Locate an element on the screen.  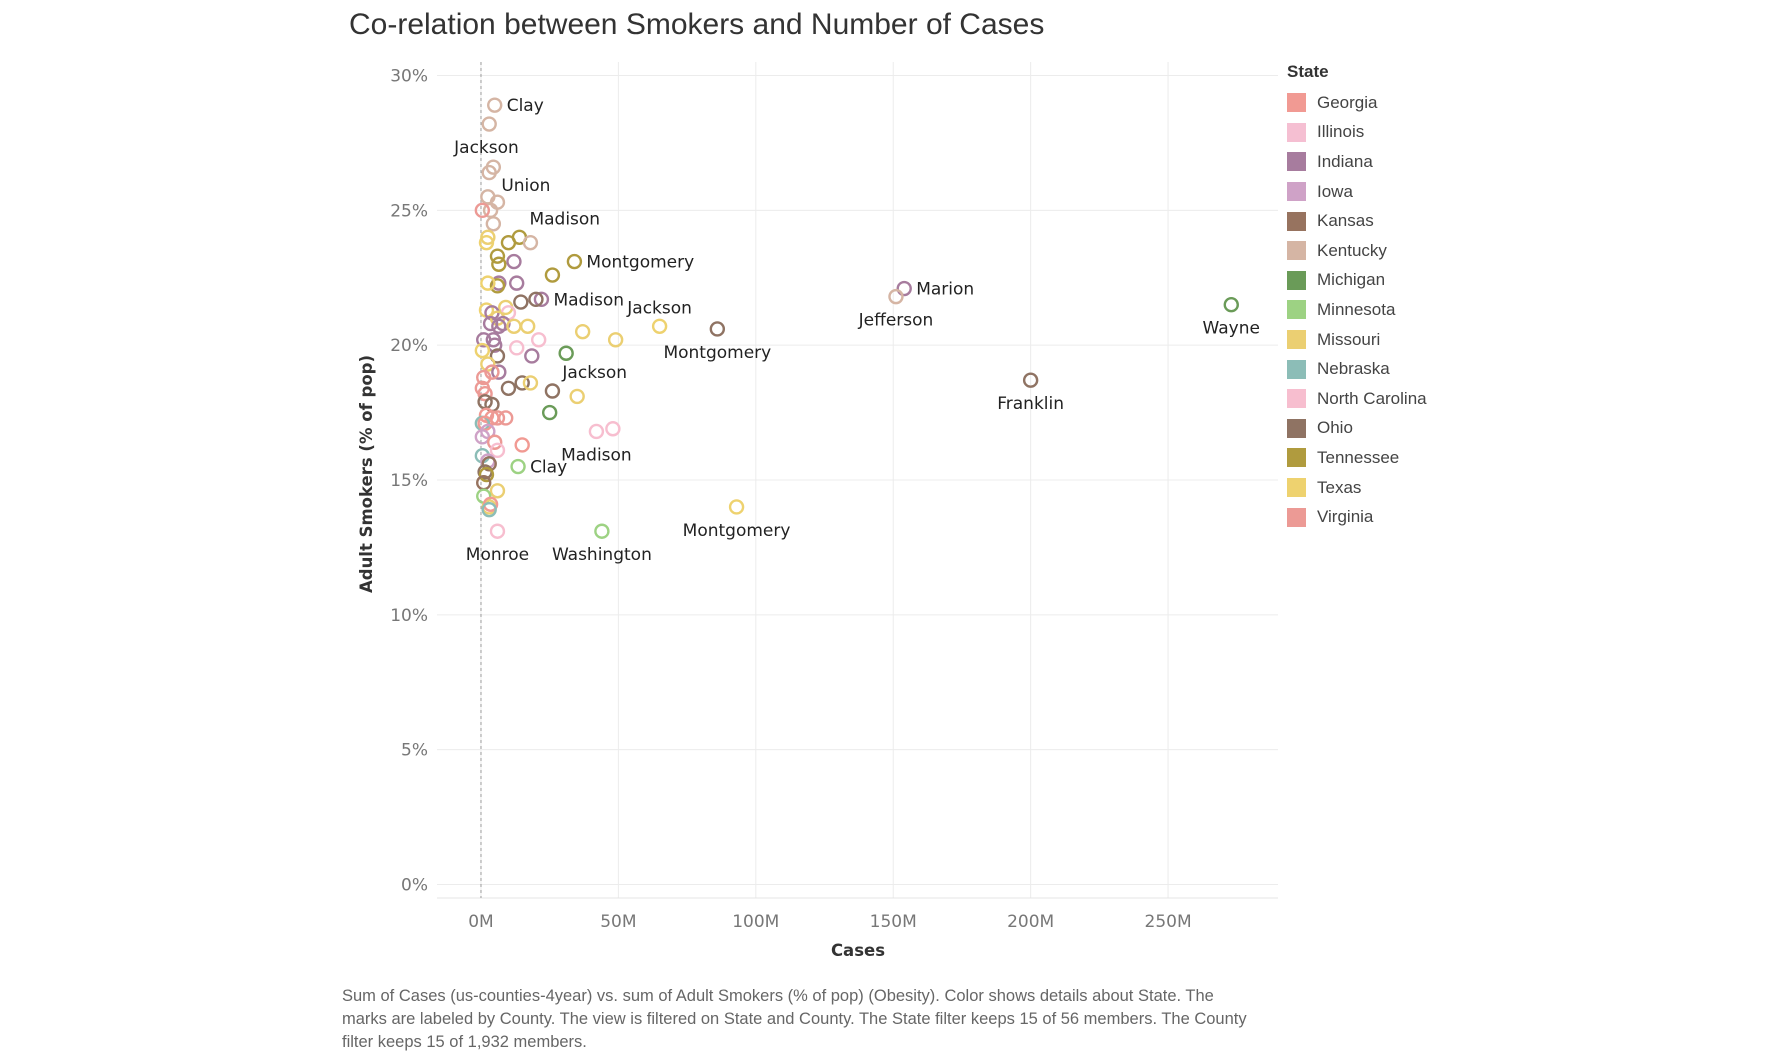
legend-item: North Carolina is located at coordinates (1357, 399).